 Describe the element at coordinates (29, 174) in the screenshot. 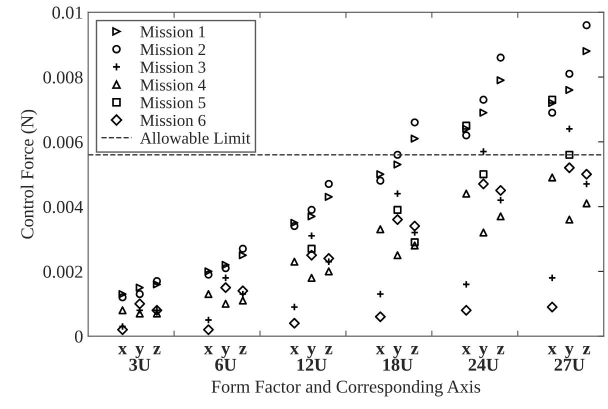

I see `y-axis-title: Control Force (N)` at that location.